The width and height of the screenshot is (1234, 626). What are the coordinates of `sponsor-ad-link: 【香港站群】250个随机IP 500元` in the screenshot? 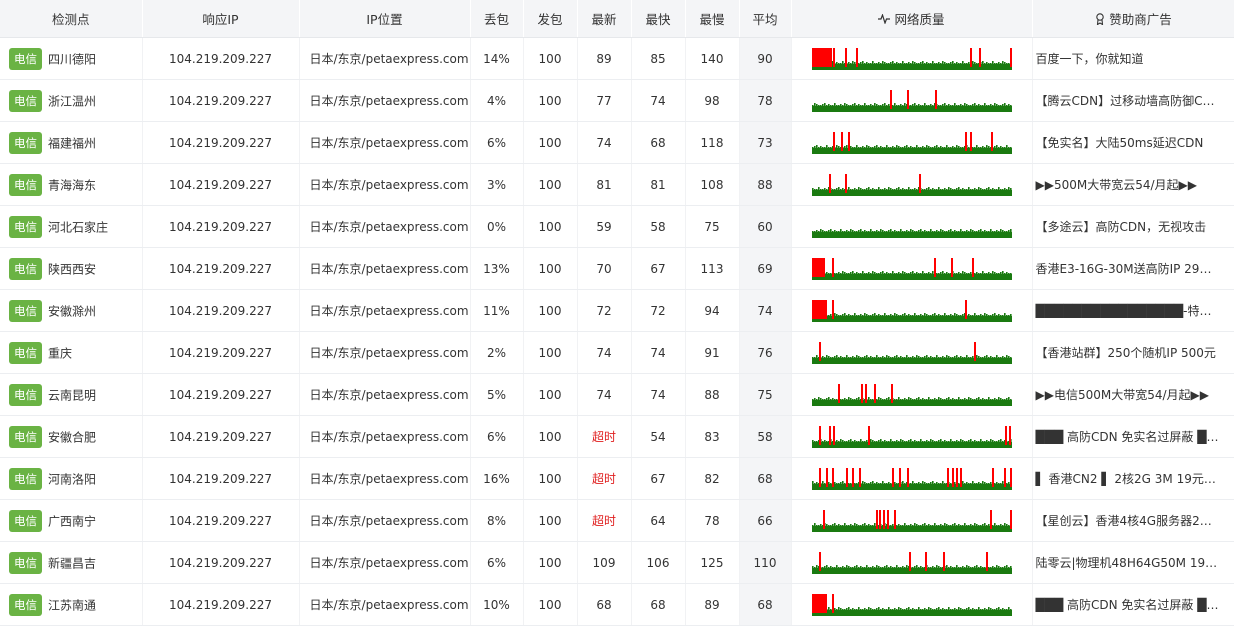 It's located at (1133, 352).